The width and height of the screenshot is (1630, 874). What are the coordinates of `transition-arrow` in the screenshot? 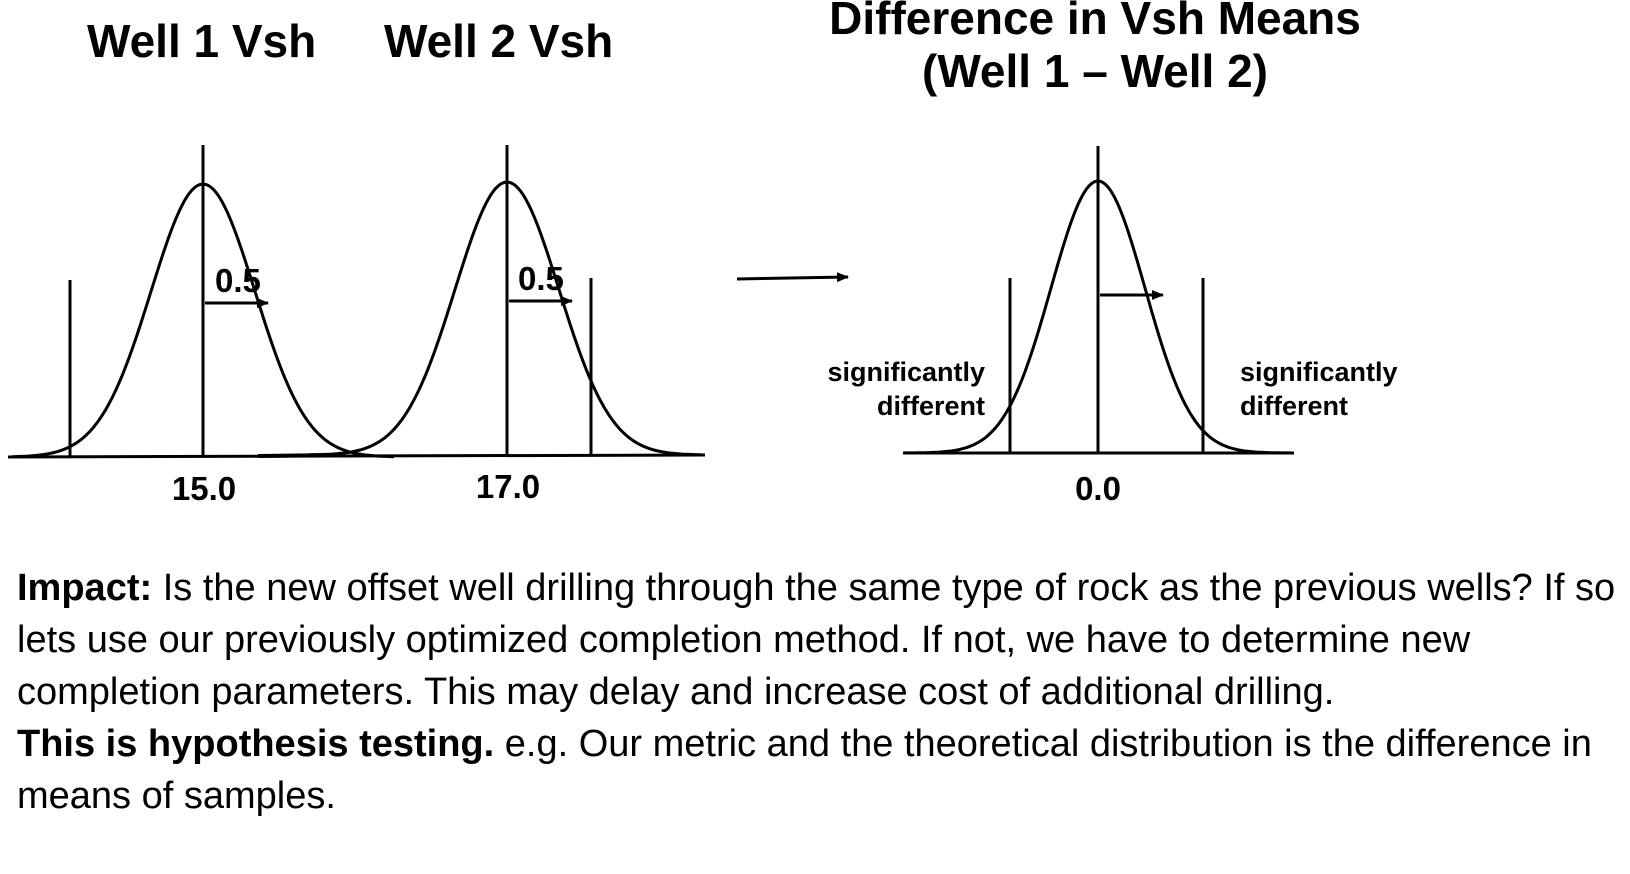 It's located at (792, 277).